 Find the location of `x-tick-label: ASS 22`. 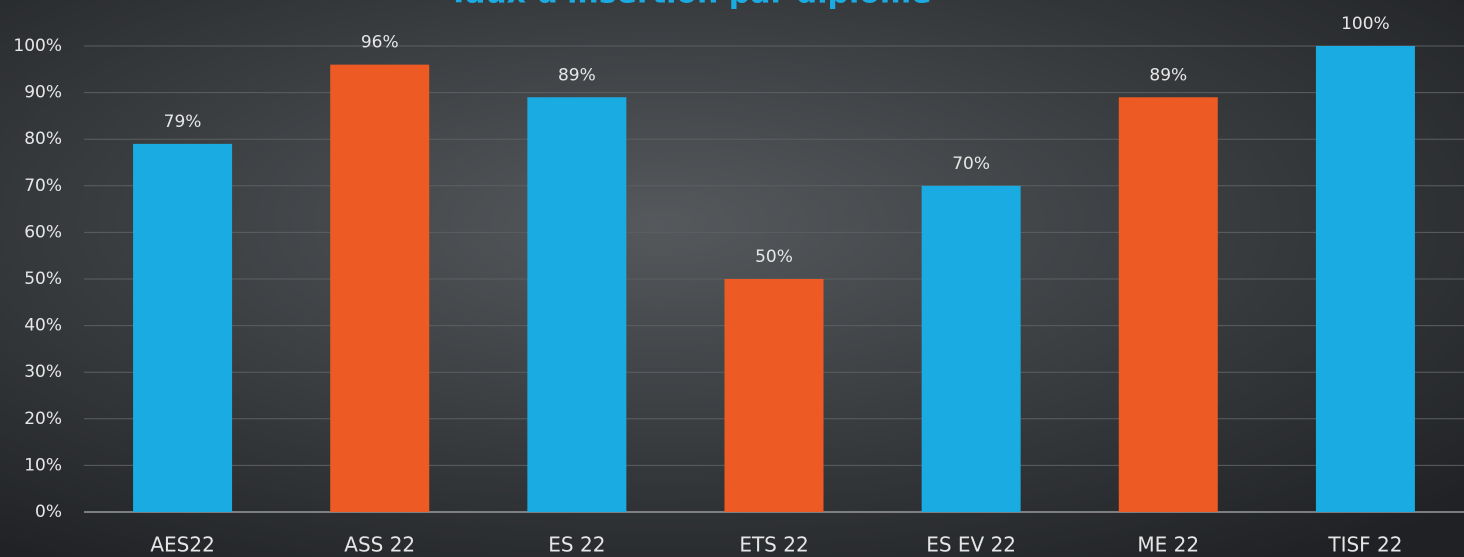

x-tick-label: ASS 22 is located at coordinates (379, 545).